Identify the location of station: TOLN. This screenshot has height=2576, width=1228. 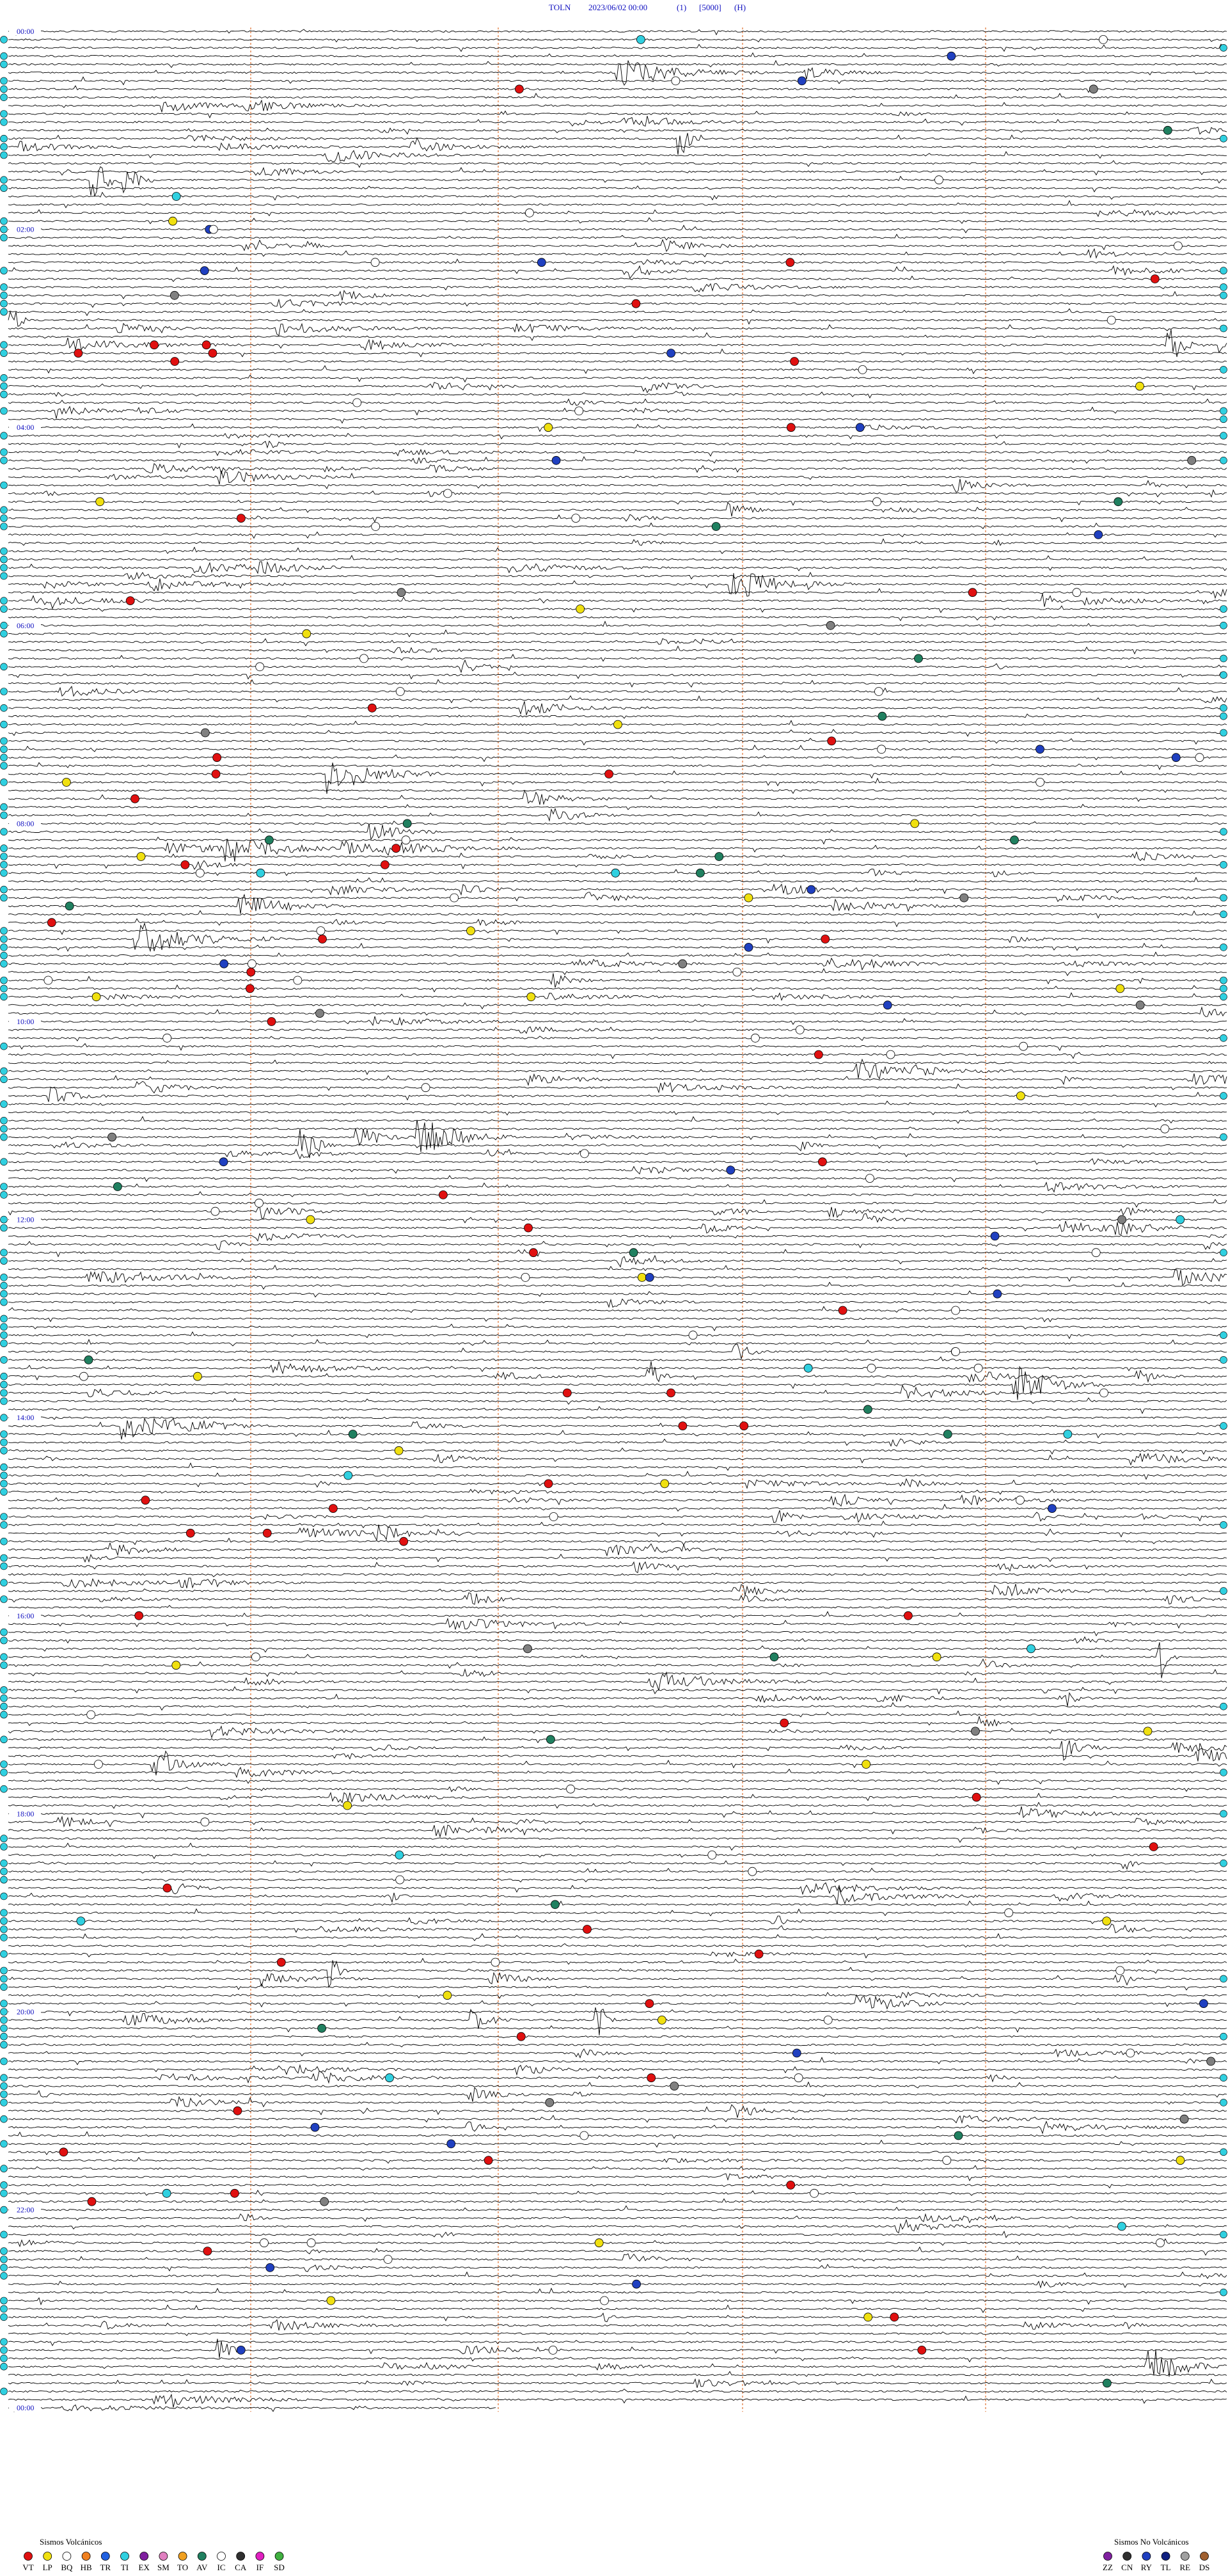
(560, 7).